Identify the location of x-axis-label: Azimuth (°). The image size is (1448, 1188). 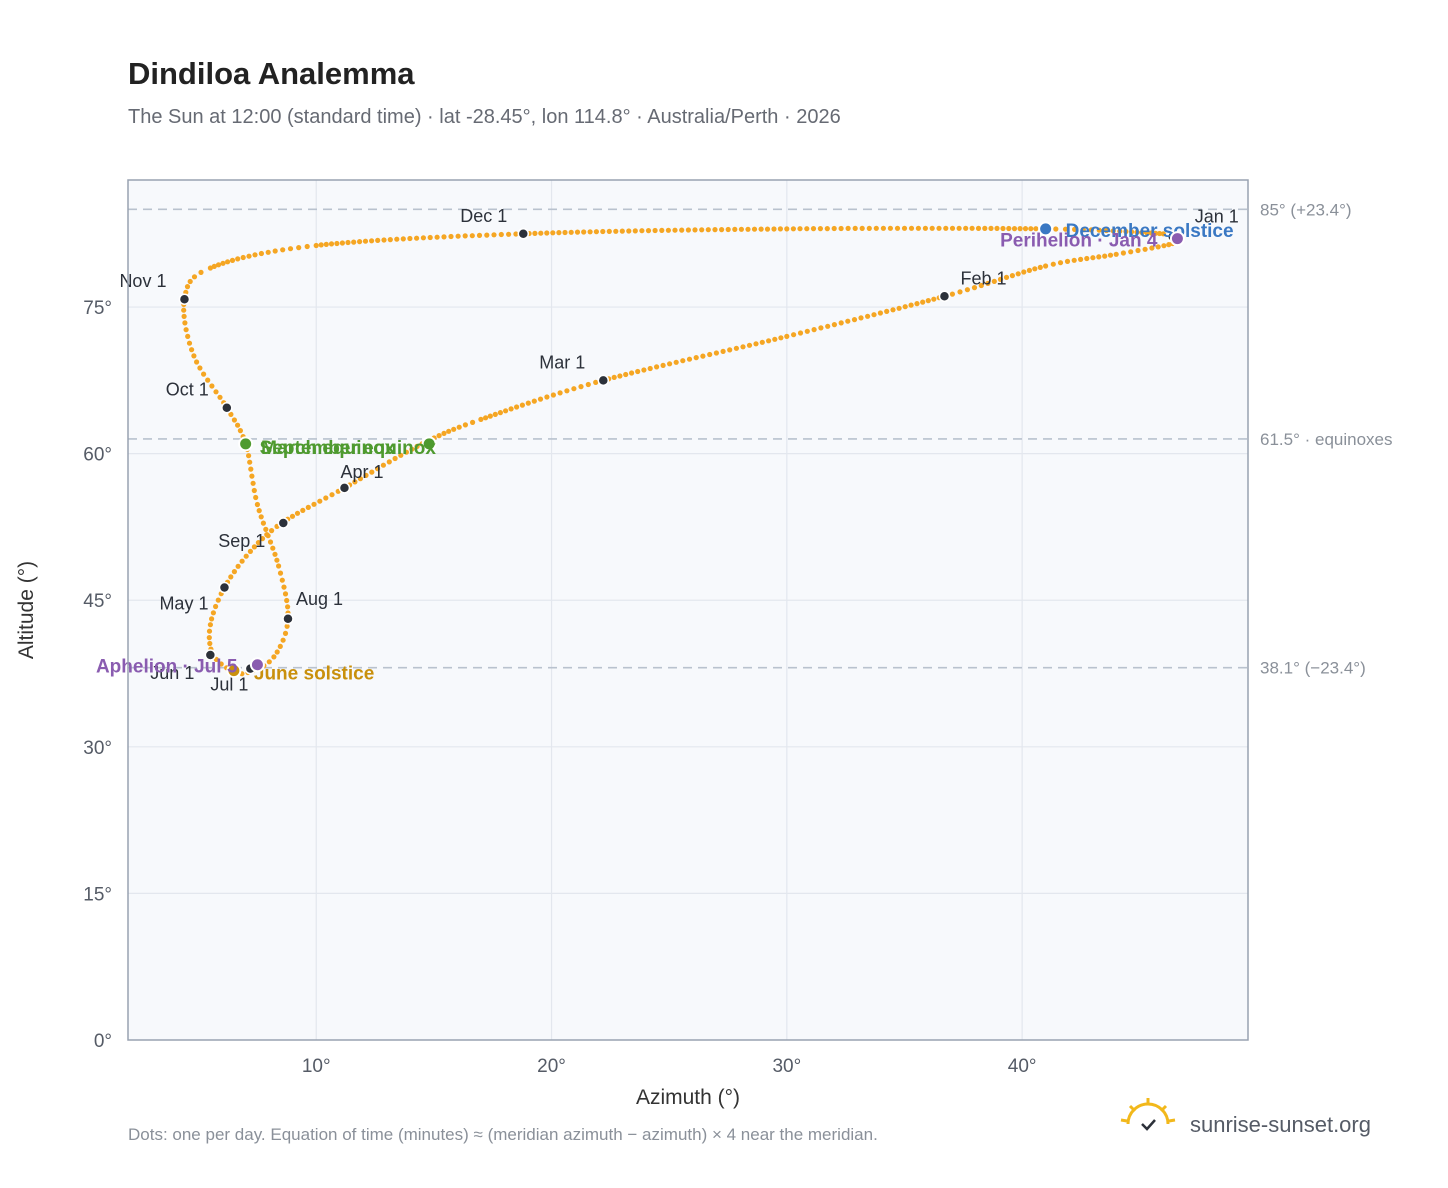
(688, 1097).